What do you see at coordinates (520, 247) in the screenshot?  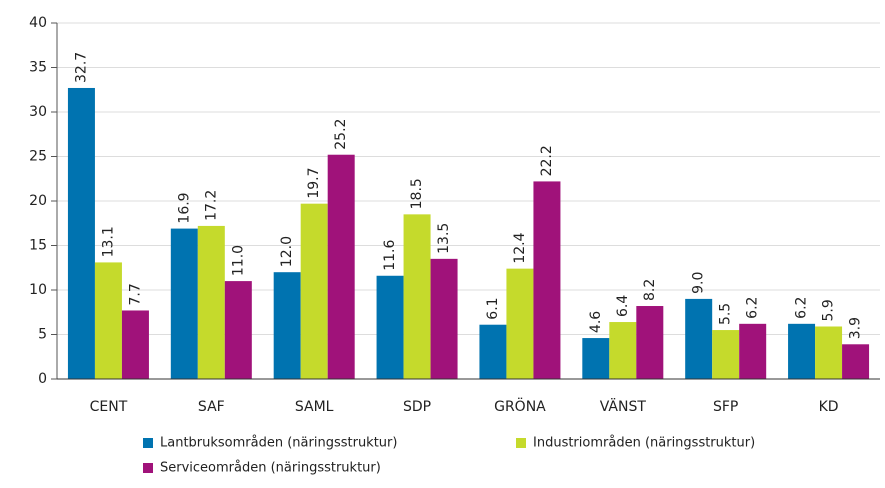 I see `value-label: 12.4` at bounding box center [520, 247].